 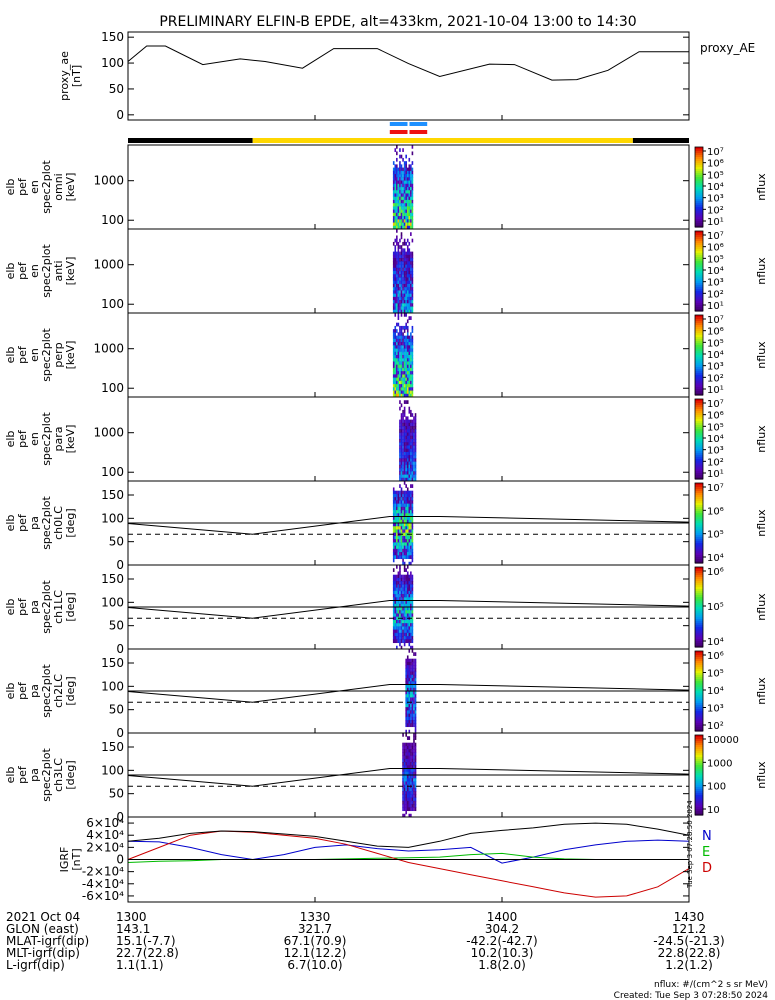 What do you see at coordinates (398, 124) in the screenshot?
I see `science-zone-marker` at bounding box center [398, 124].